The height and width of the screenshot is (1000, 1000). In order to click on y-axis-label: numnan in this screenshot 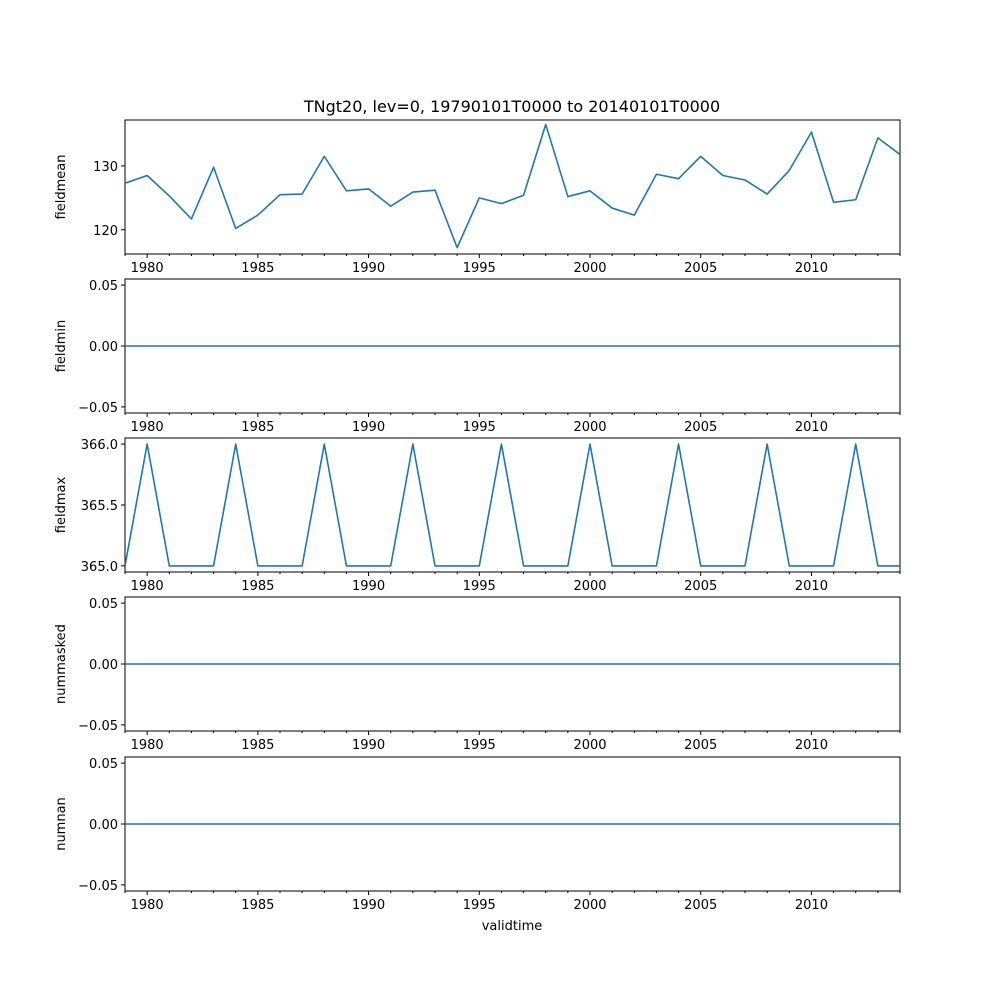, I will do `click(61, 824)`.